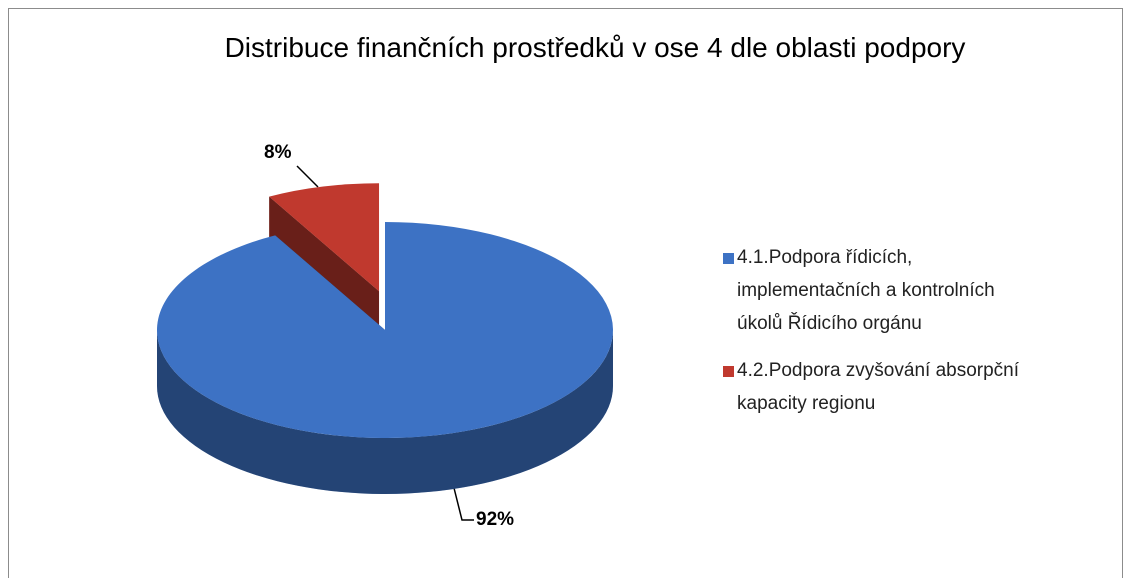 The width and height of the screenshot is (1129, 578). What do you see at coordinates (324, 237) in the screenshot?
I see `slice` at bounding box center [324, 237].